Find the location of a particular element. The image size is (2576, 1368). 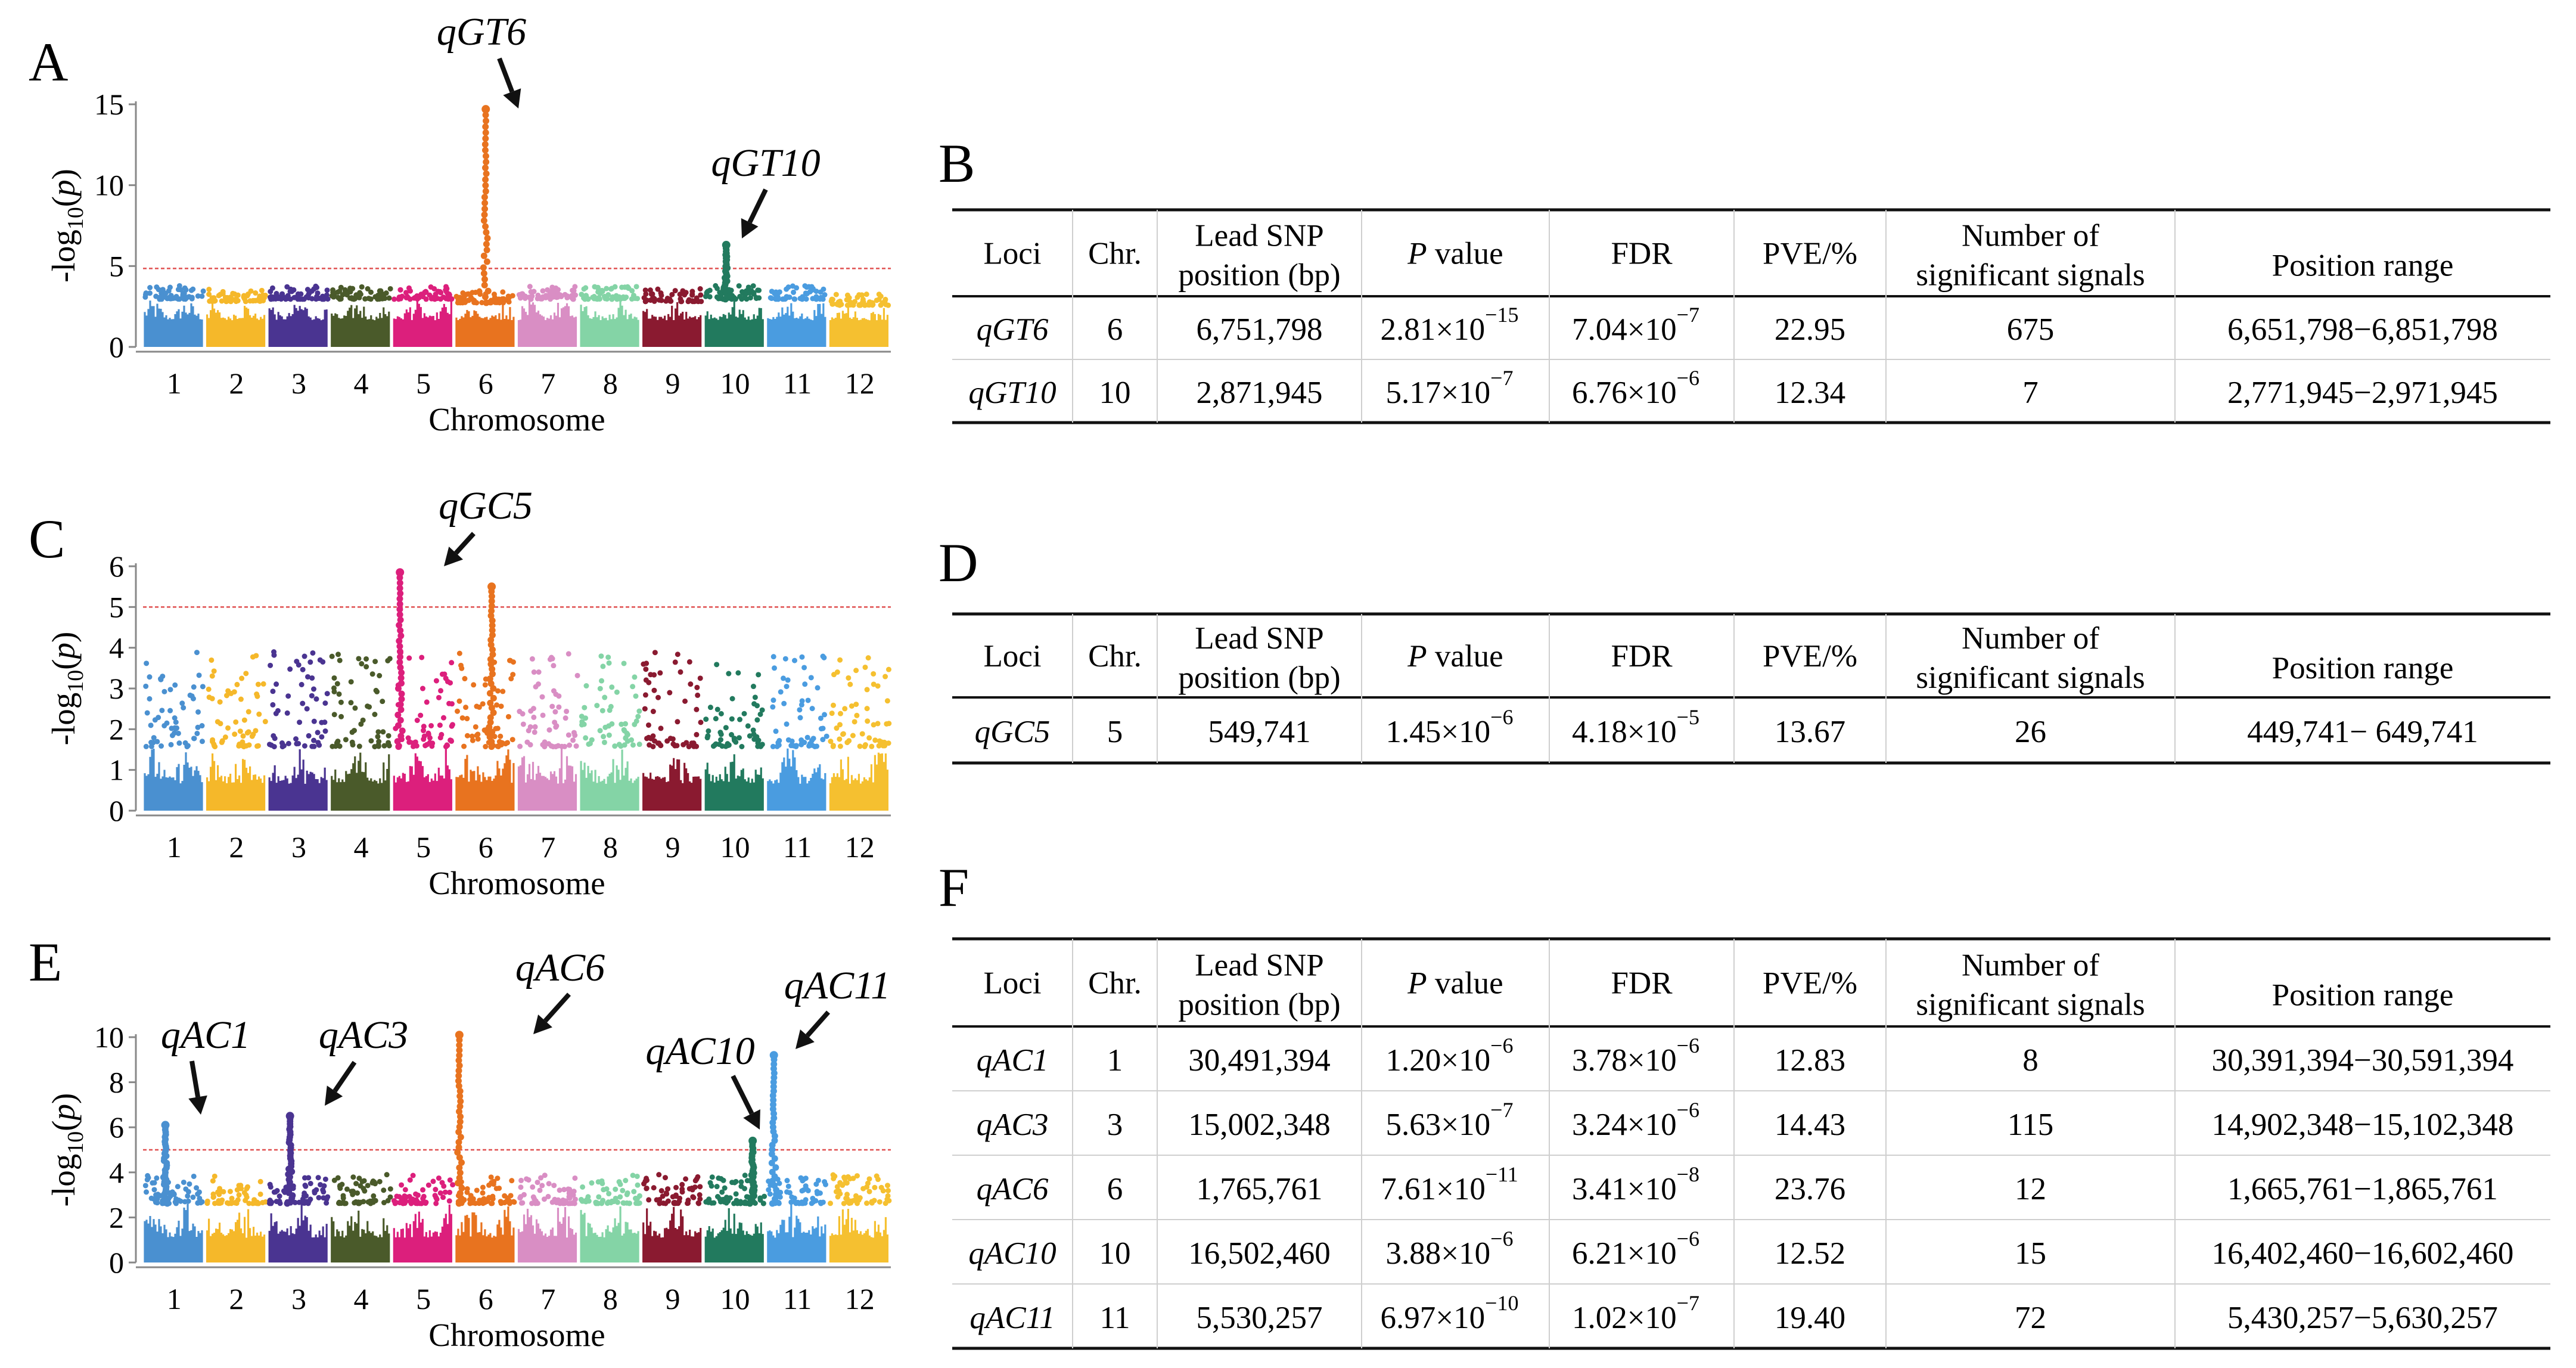

cell-loci: qAC11 is located at coordinates (1012, 1318).